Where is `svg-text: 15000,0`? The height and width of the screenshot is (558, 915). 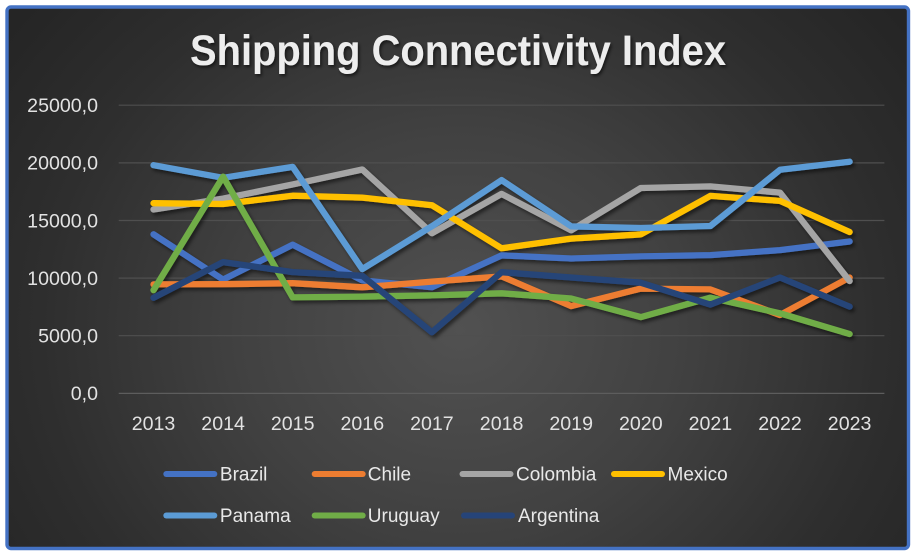 svg-text: 15000,0 is located at coordinates (62, 221).